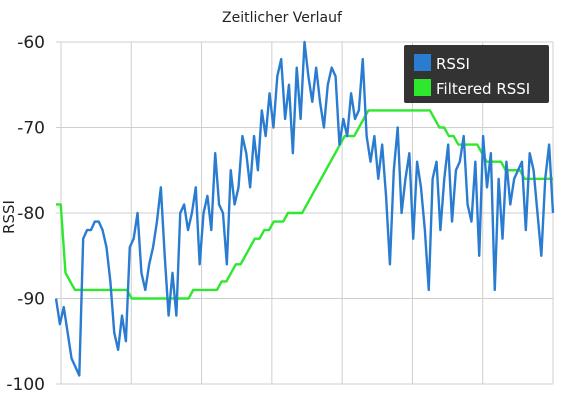 The image size is (561, 403). What do you see at coordinates (25, 385) in the screenshot?
I see `y-tick-label: -100` at bounding box center [25, 385].